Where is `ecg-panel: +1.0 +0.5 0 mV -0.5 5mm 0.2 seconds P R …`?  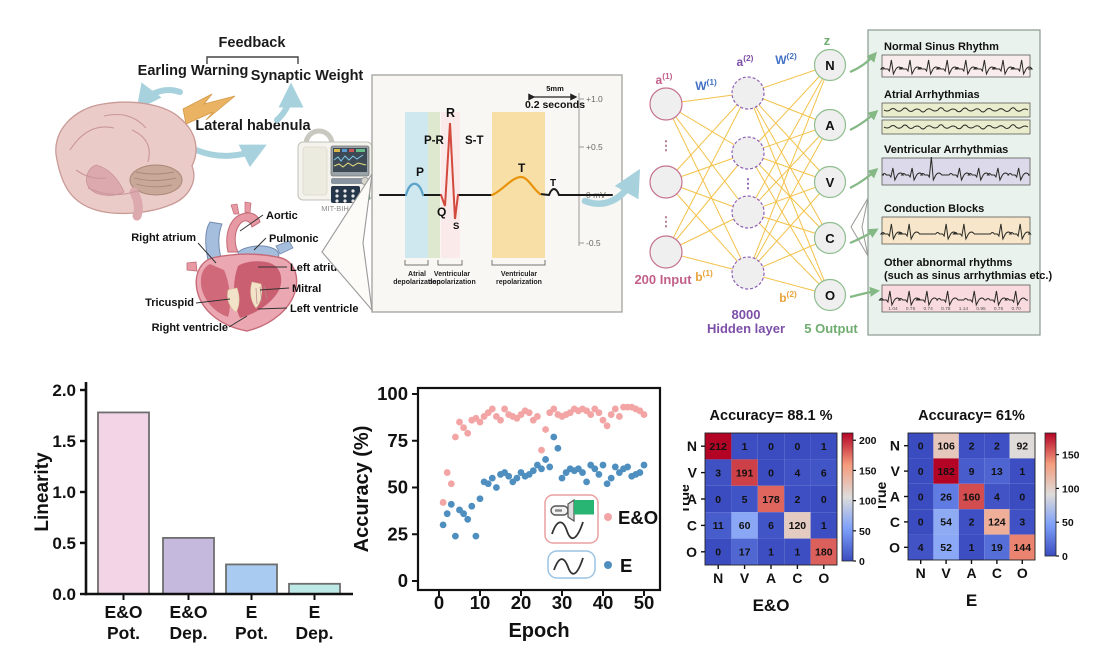 ecg-panel: +1.0 +0.5 0 mV -0.5 5mm 0.2 seconds P R … is located at coordinates (472, 193).